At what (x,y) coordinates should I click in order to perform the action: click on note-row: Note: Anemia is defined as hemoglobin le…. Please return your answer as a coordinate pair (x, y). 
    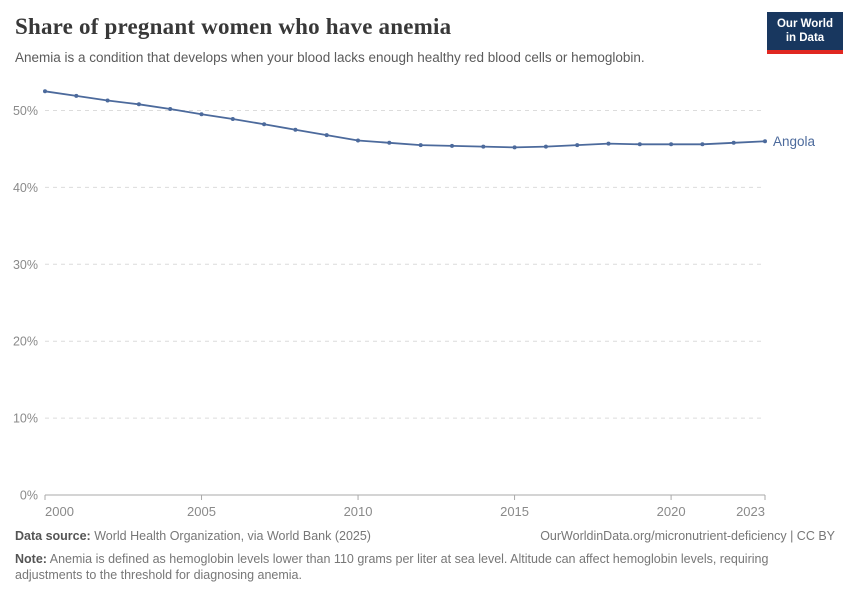
    Looking at the image, I should click on (425, 567).